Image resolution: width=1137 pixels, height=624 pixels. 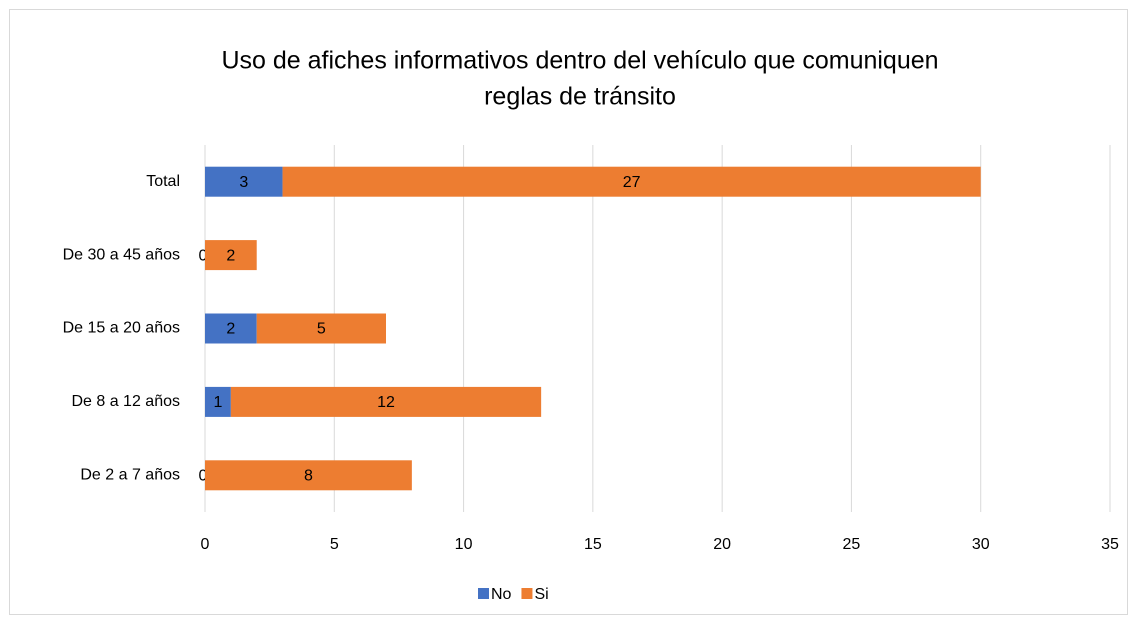 What do you see at coordinates (593, 544) in the screenshot?
I see `x-tick-label: 15` at bounding box center [593, 544].